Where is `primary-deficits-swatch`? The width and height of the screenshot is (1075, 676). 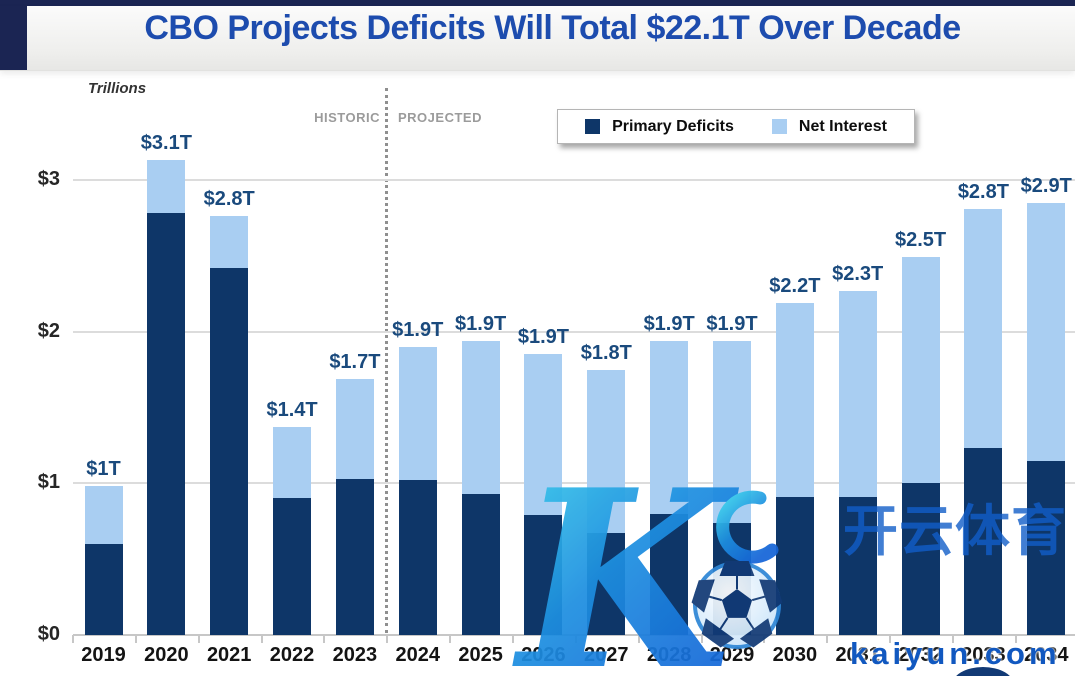
primary-deficits-swatch is located at coordinates (593, 126).